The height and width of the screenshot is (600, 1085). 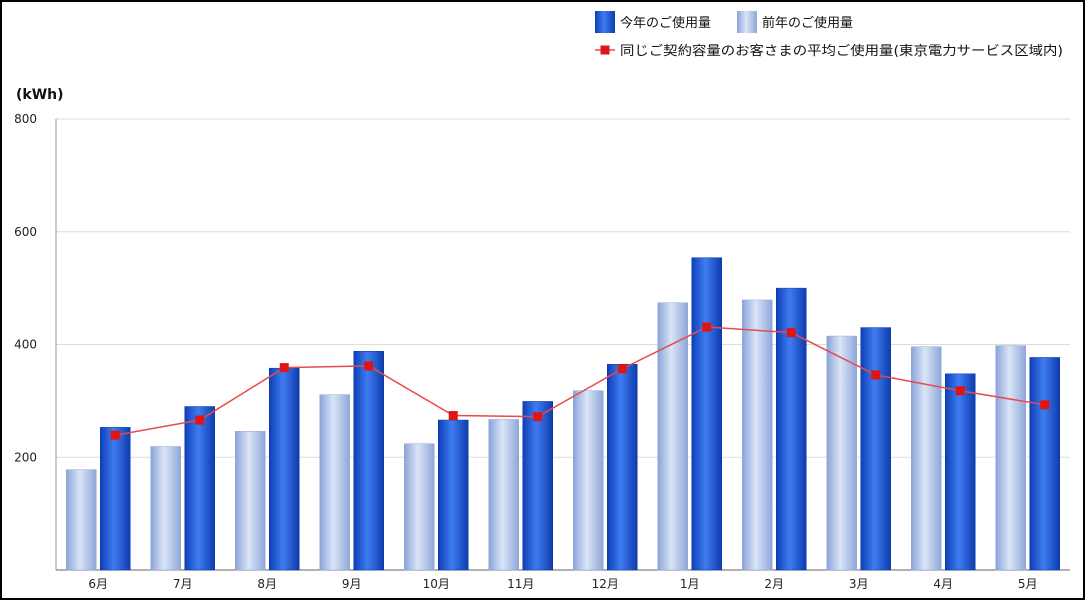 I want to click on legend-swatch-previous-year, so click(x=747, y=22).